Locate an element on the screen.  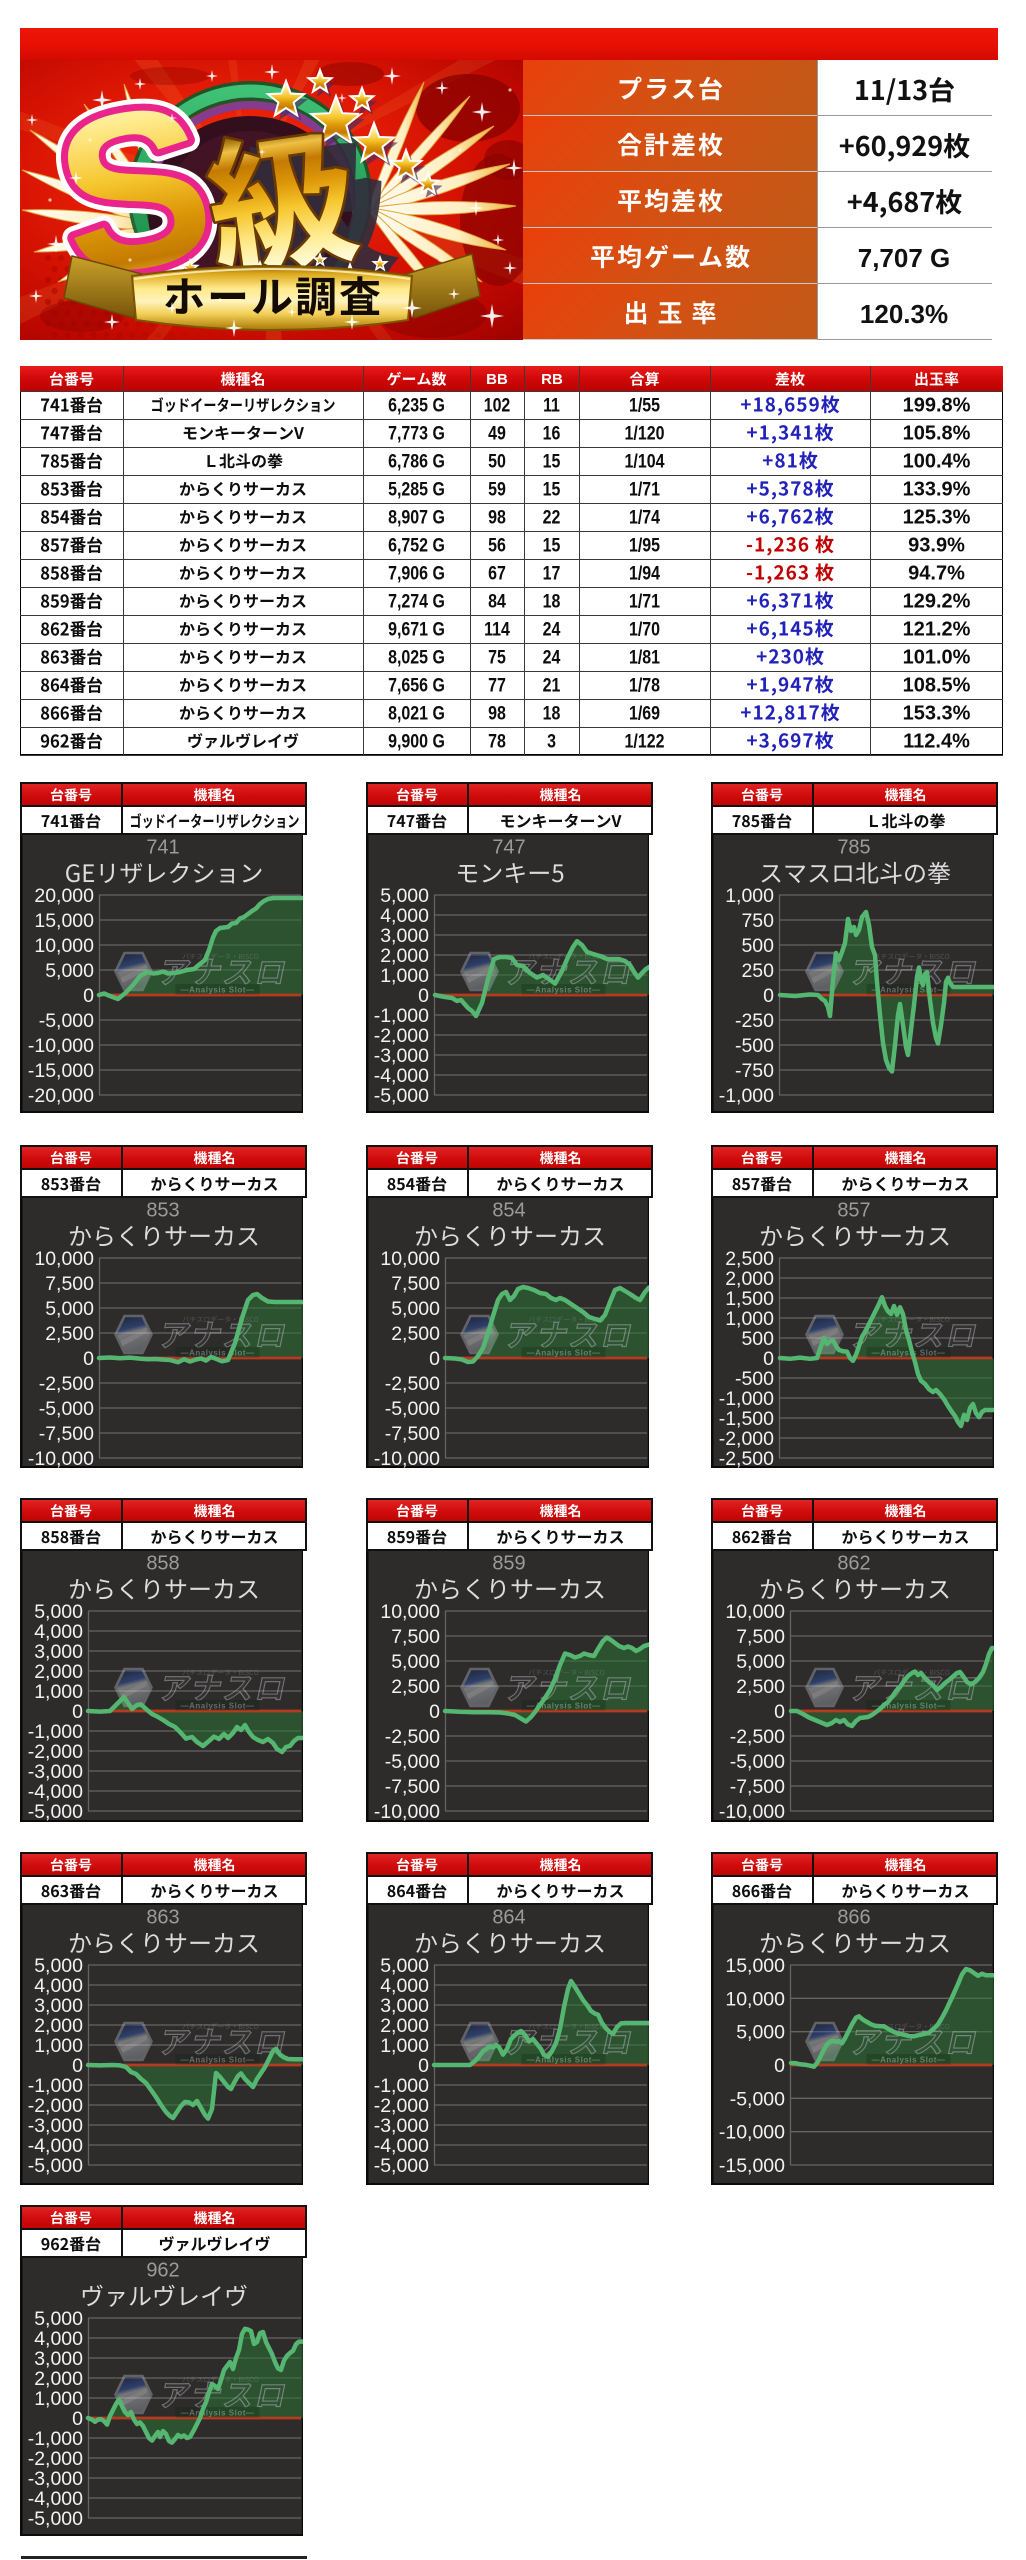
svg-text: 741 is located at coordinates (162, 848).